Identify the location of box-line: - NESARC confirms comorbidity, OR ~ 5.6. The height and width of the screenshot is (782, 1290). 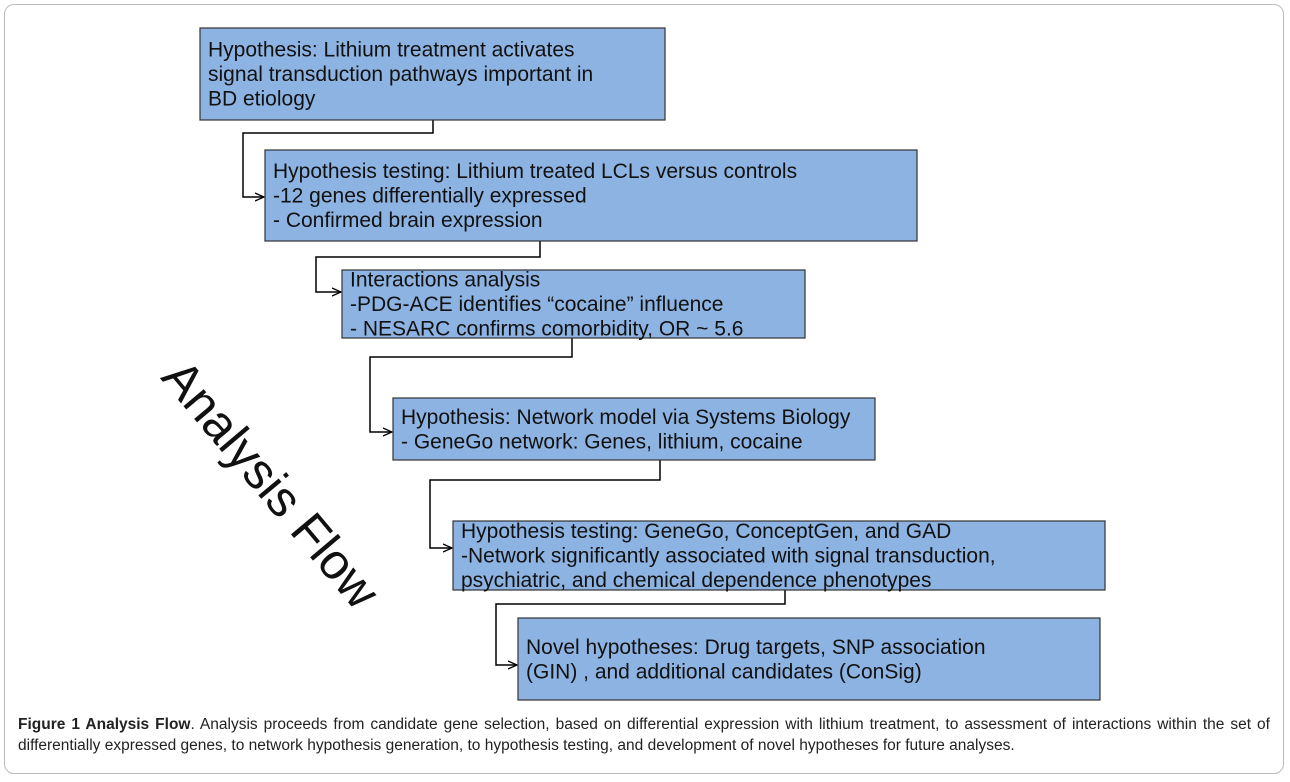
(546, 329).